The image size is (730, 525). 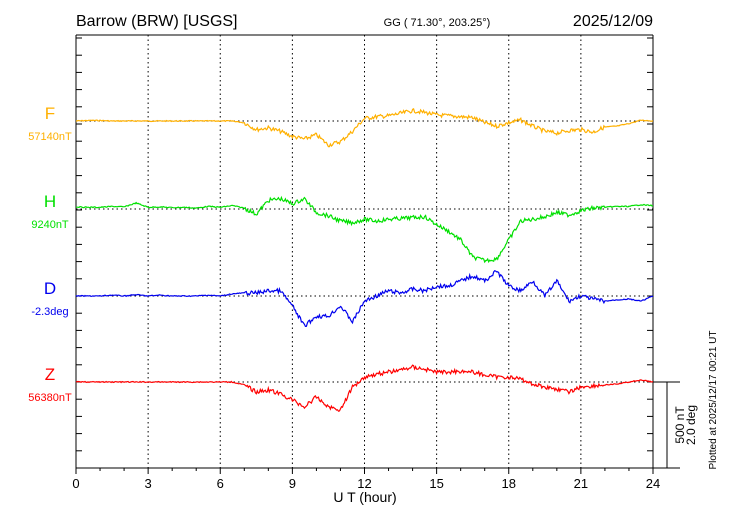 What do you see at coordinates (364, 229) in the screenshot?
I see `trace-H` at bounding box center [364, 229].